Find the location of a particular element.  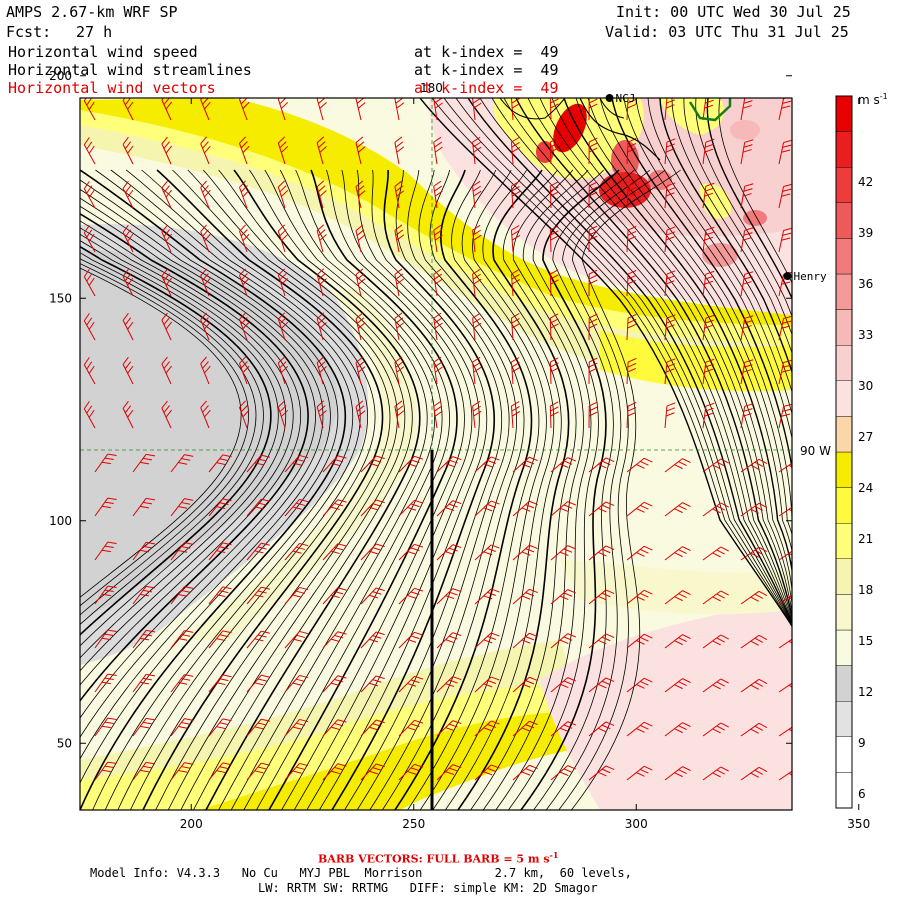

colorbar-label: 21 is located at coordinates (866, 539).